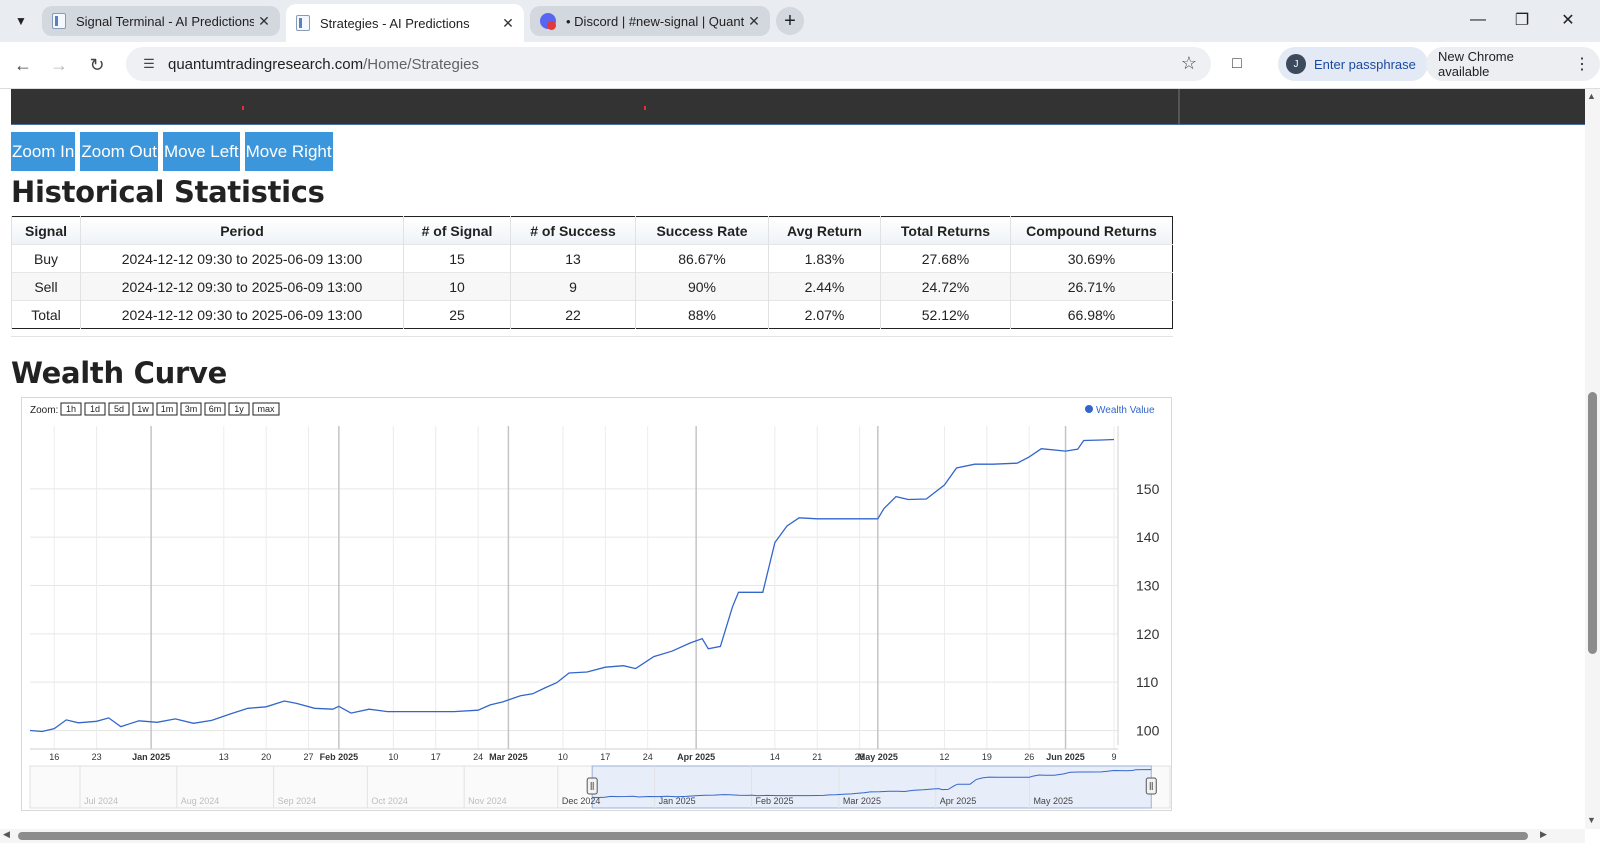 This screenshot has height=860, width=1600. What do you see at coordinates (800, 851) in the screenshot?
I see `status-bar` at bounding box center [800, 851].